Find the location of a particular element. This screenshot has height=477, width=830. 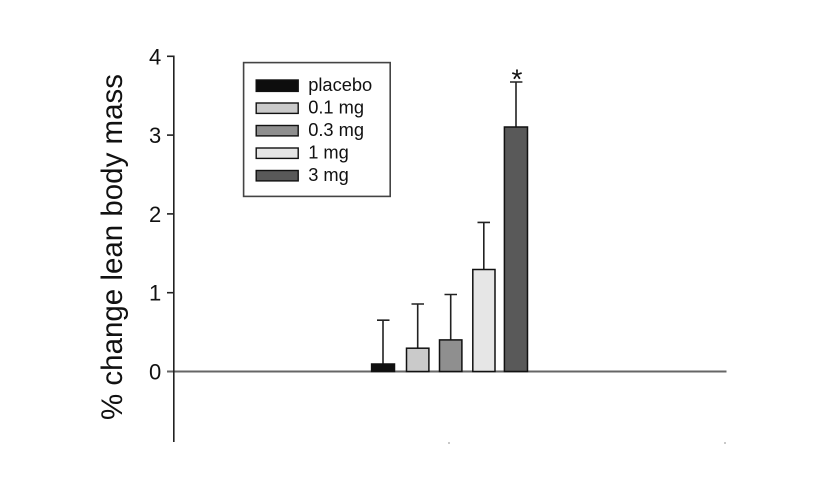

svg-text: 1 mg is located at coordinates (328, 151).